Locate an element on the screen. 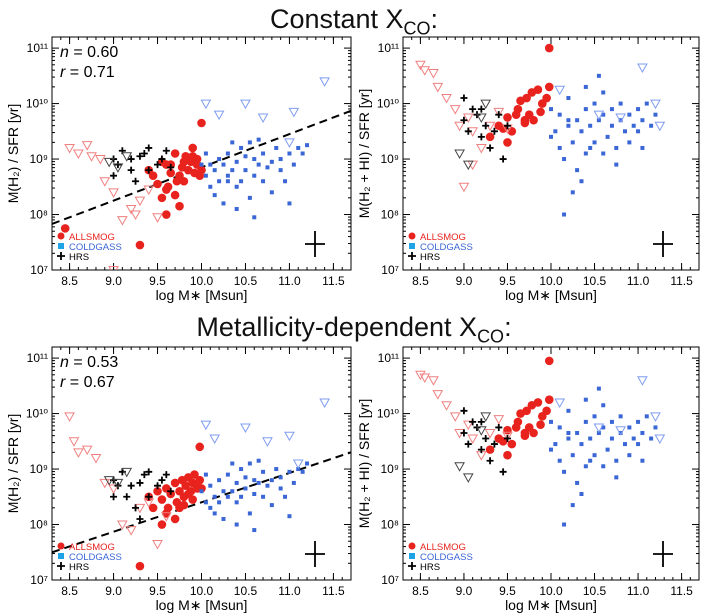  stat-annotation: n = 0.53 is located at coordinates (89, 362).